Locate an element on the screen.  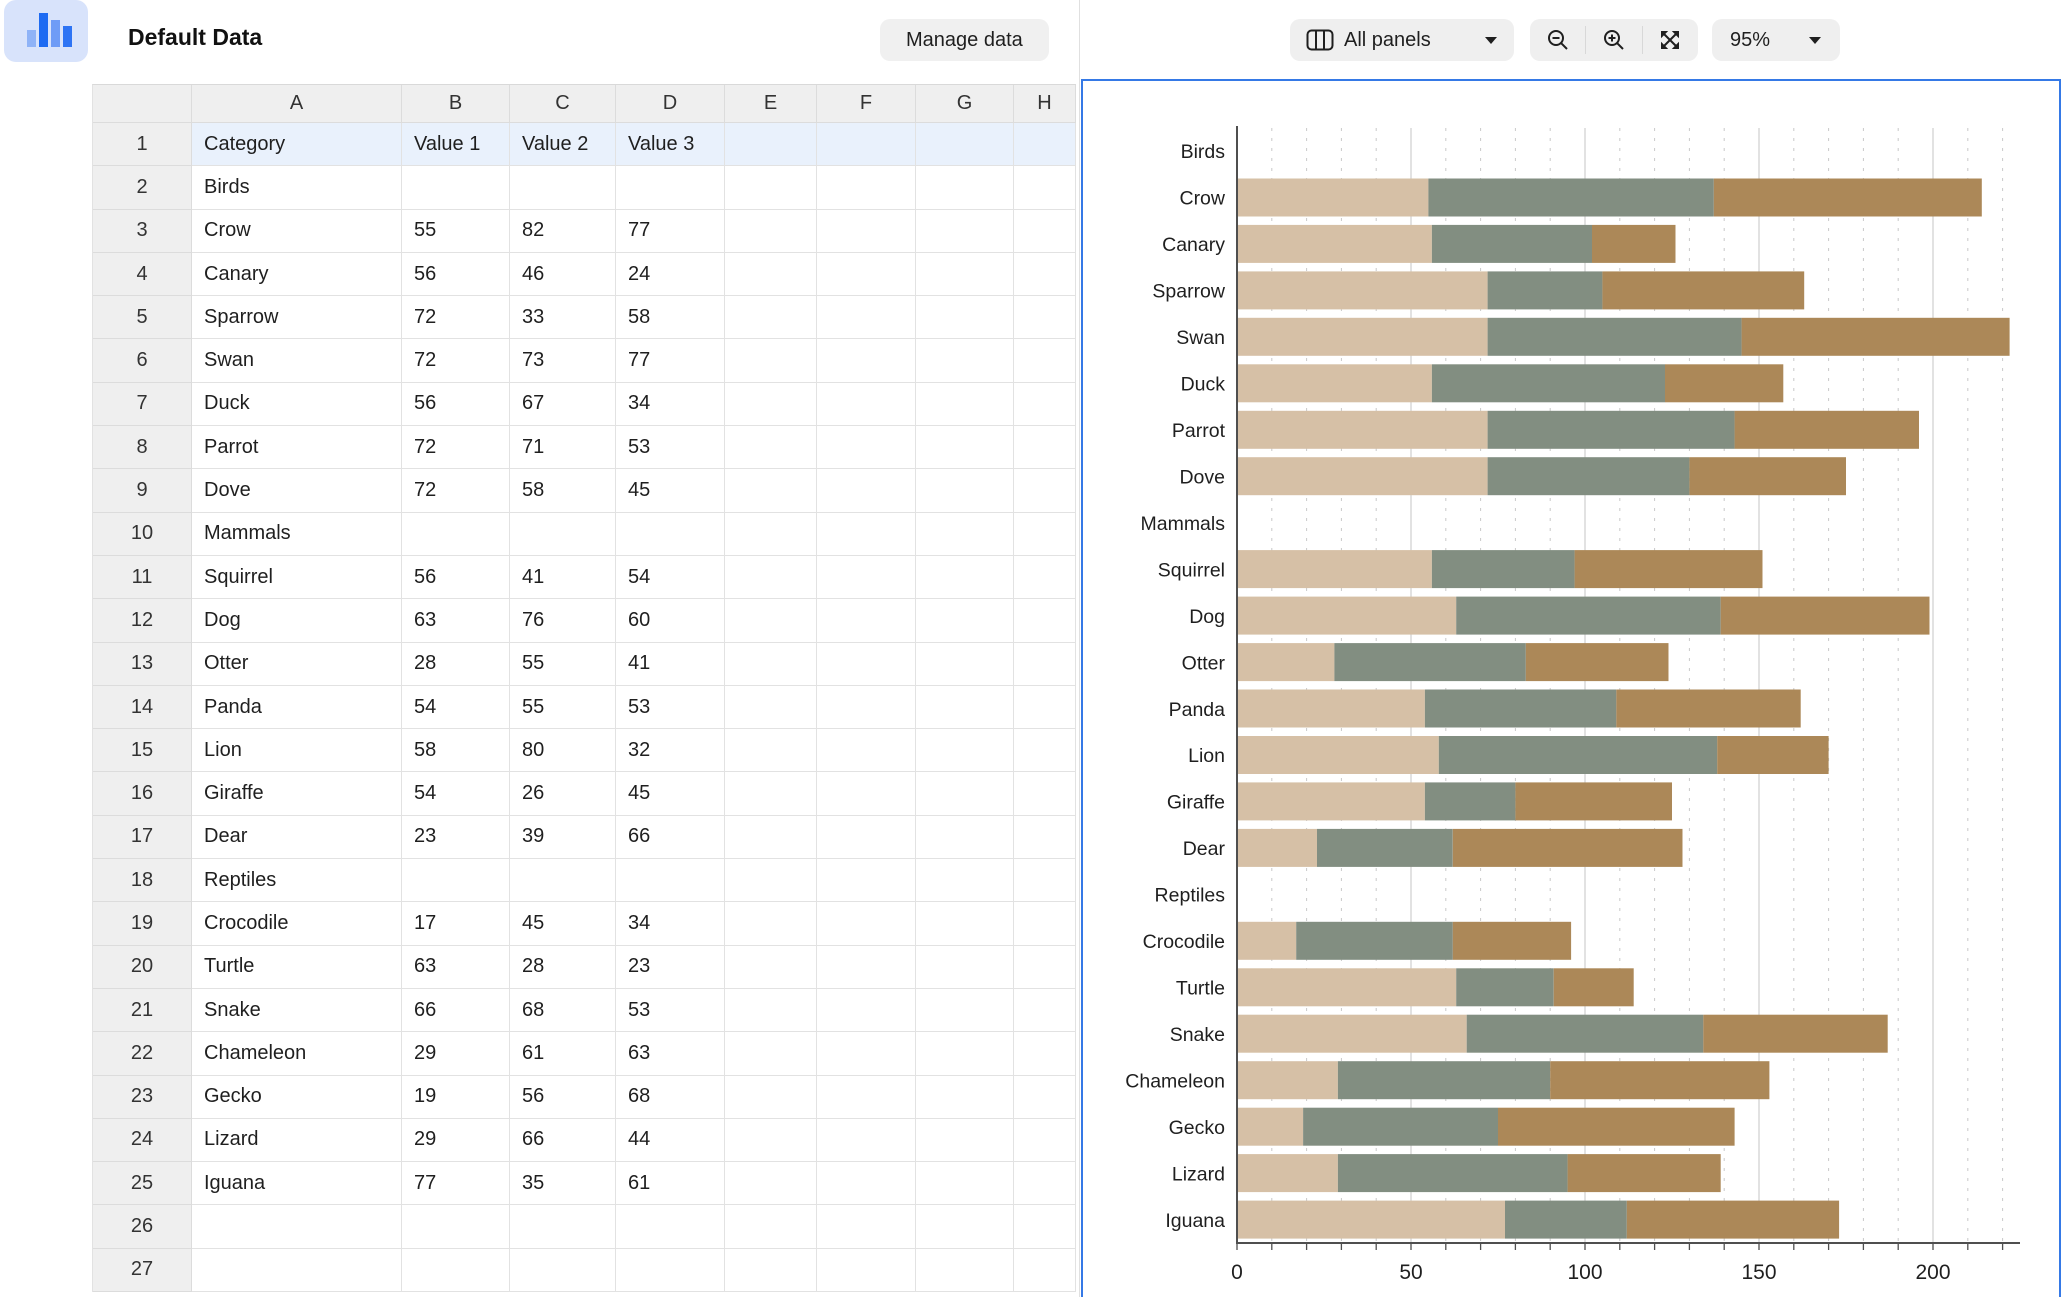
cell-D7: 34 is located at coordinates (670, 404).